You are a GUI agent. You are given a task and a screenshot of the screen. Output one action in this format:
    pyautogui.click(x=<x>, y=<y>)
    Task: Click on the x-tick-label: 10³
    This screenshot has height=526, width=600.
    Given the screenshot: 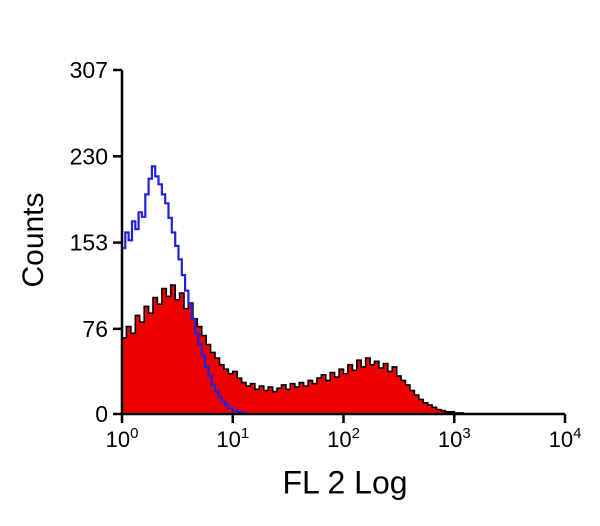 What is the action you would take?
    pyautogui.click(x=454, y=438)
    